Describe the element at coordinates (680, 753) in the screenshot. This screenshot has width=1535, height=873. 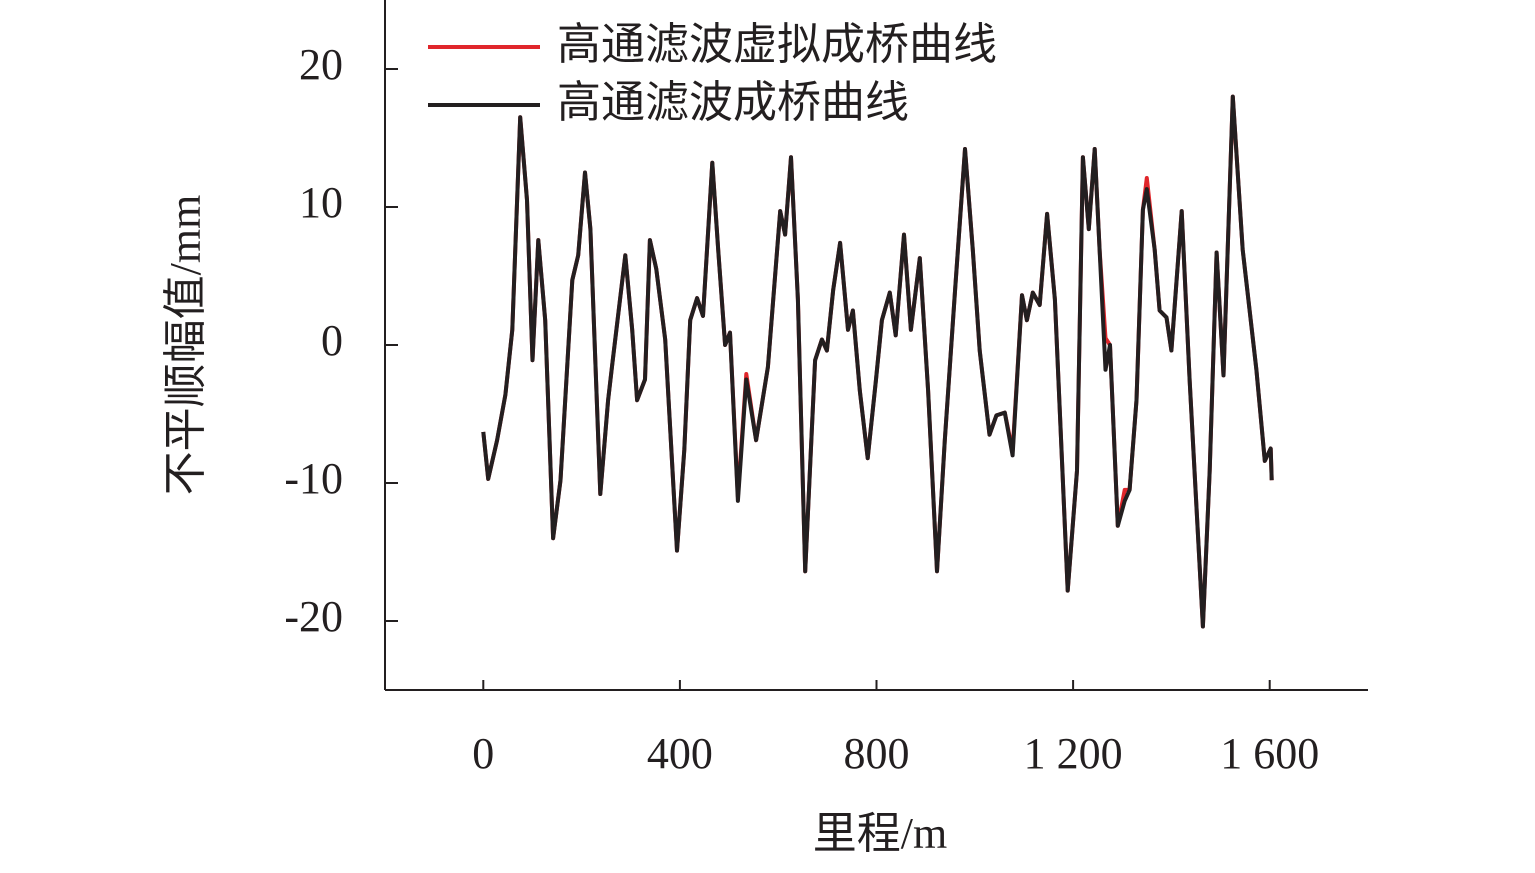
I see `x-tick-label: 400` at that location.